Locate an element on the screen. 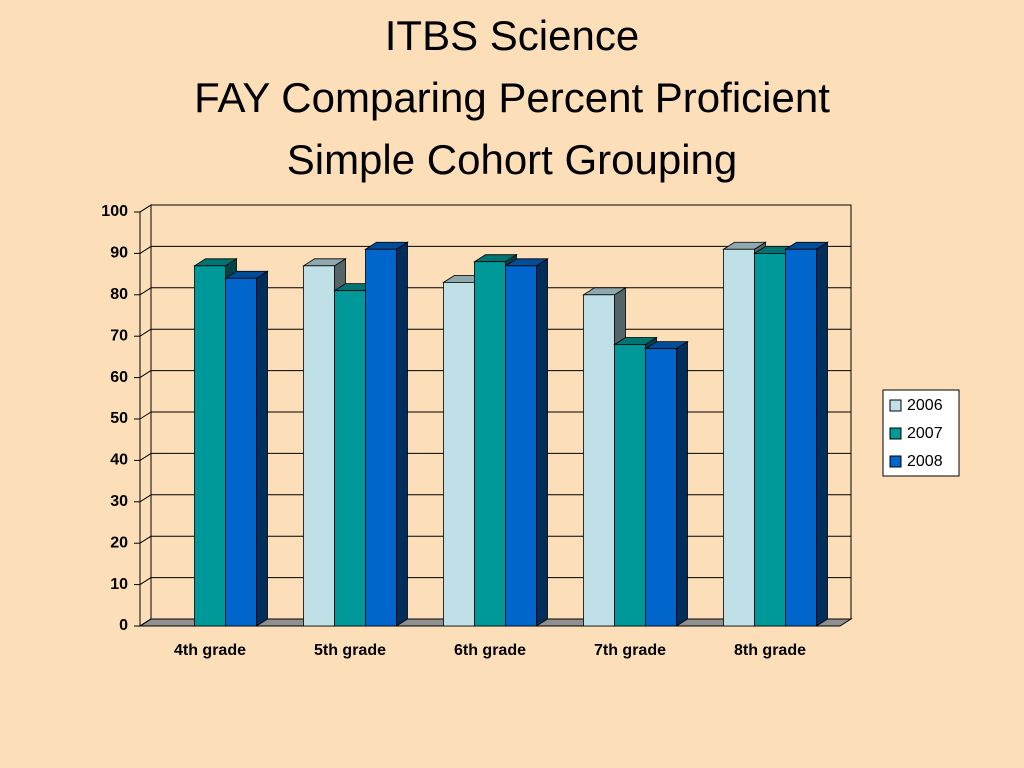 The image size is (1024, 768). y-tick-label: 70 is located at coordinates (119, 335).